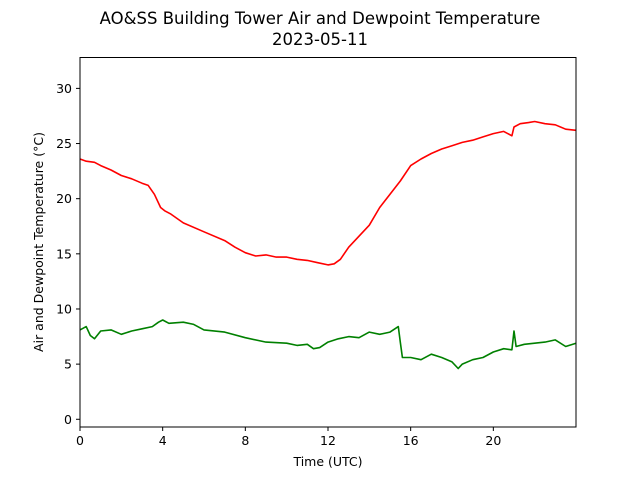 The height and width of the screenshot is (480, 640). I want to click on x-tick-label: 16, so click(411, 440).